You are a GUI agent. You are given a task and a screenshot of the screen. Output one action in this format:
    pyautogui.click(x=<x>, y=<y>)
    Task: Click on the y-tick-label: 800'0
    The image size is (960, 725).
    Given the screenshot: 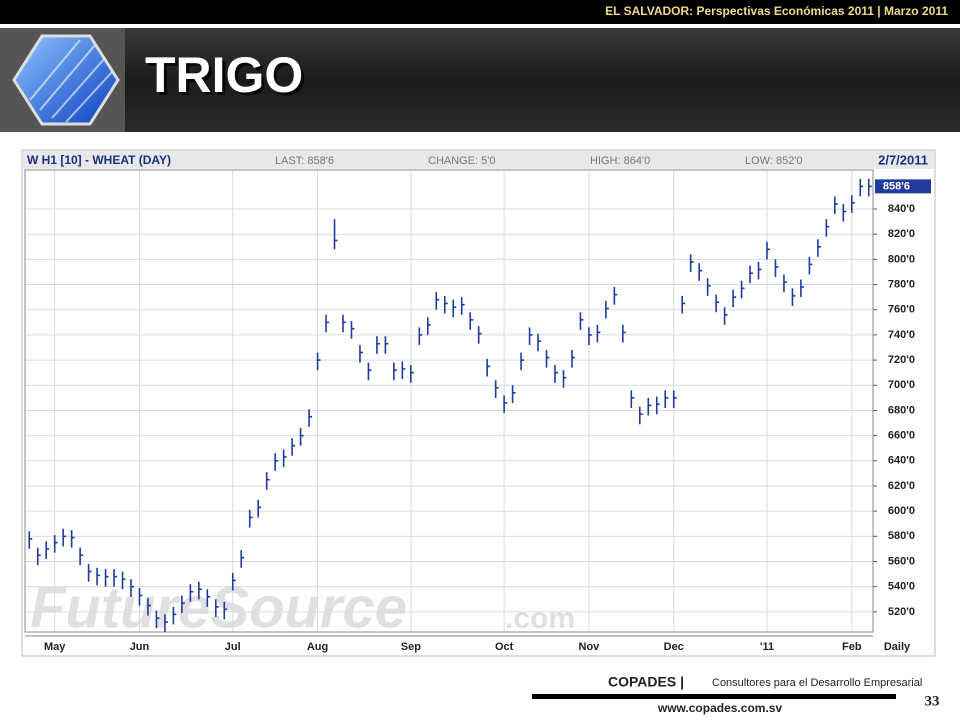 What is the action you would take?
    pyautogui.click(x=901, y=259)
    